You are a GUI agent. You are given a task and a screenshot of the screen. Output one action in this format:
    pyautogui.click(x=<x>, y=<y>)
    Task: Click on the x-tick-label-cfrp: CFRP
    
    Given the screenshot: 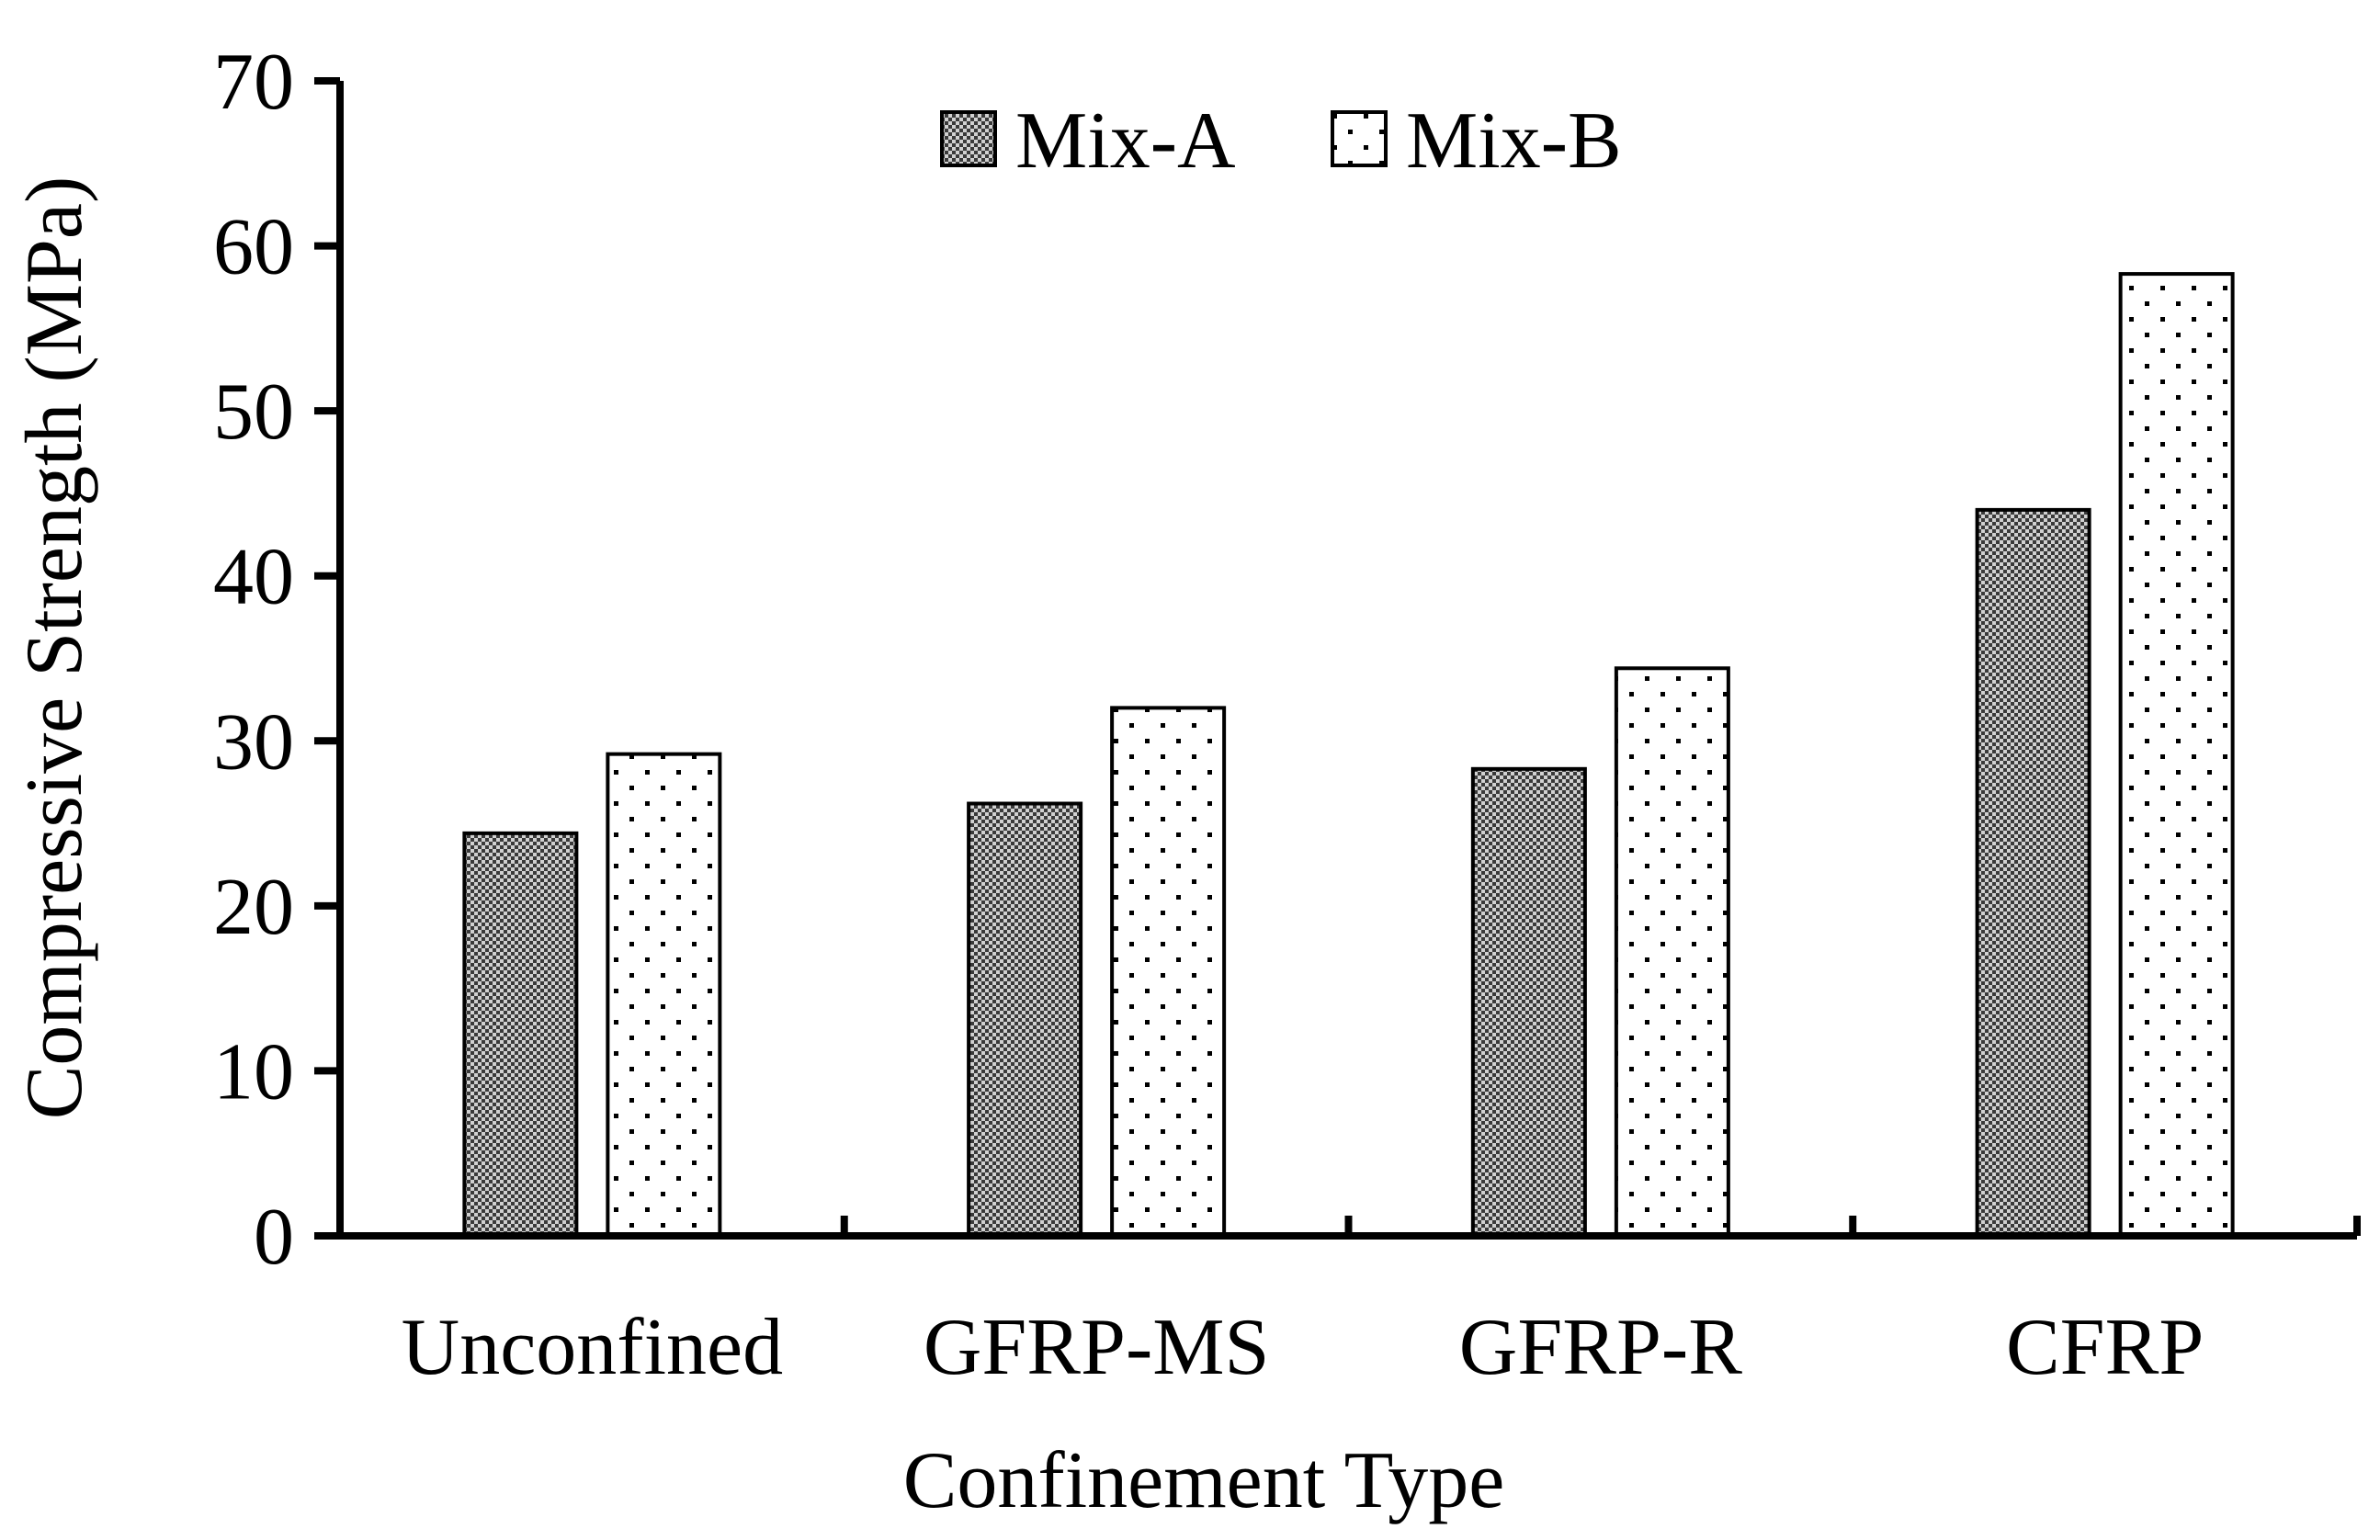 What is the action you would take?
    pyautogui.click(x=2105, y=1347)
    